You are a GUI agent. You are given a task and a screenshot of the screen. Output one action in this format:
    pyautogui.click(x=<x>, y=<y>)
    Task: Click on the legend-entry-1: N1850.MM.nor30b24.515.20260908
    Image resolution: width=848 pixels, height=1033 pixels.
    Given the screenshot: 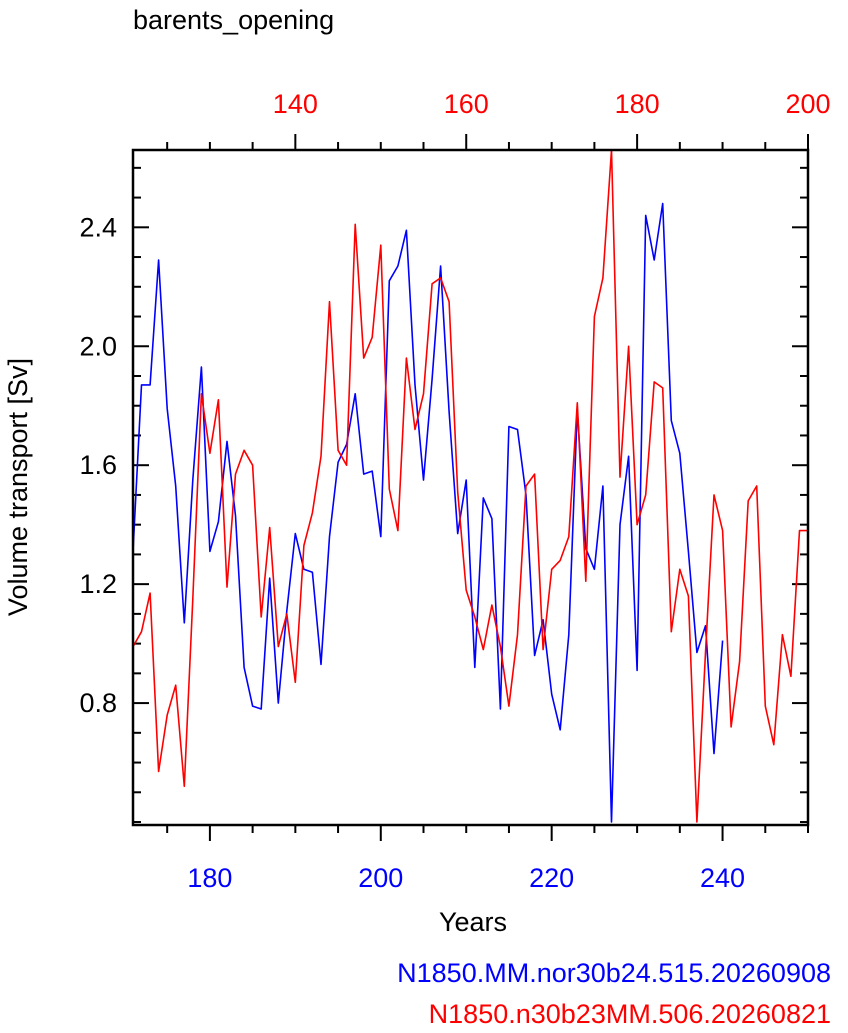 What is the action you would take?
    pyautogui.click(x=614, y=973)
    